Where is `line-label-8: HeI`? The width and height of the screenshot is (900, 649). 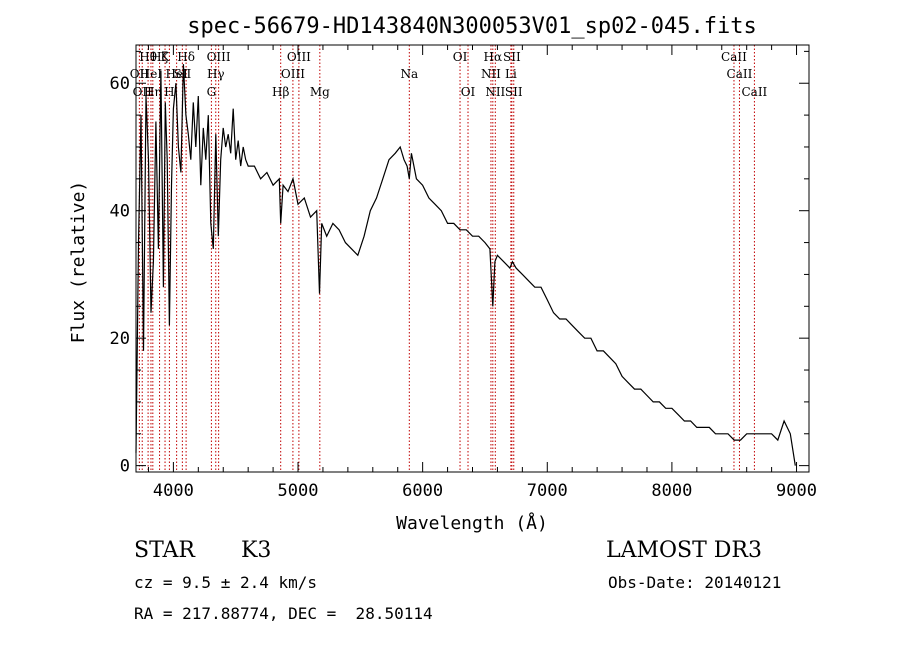 line-label-8: HeI is located at coordinates (176, 74).